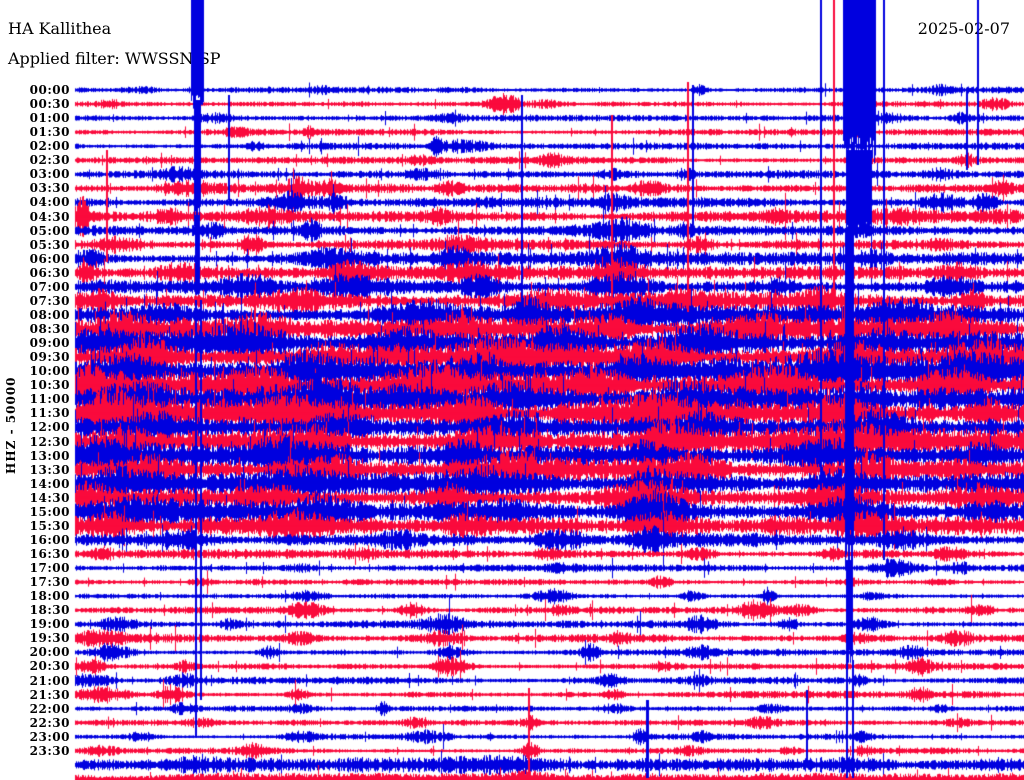 This screenshot has width=1024, height=780. What do you see at coordinates (49, 118) in the screenshot?
I see `time-label-0100: 01:00` at bounding box center [49, 118].